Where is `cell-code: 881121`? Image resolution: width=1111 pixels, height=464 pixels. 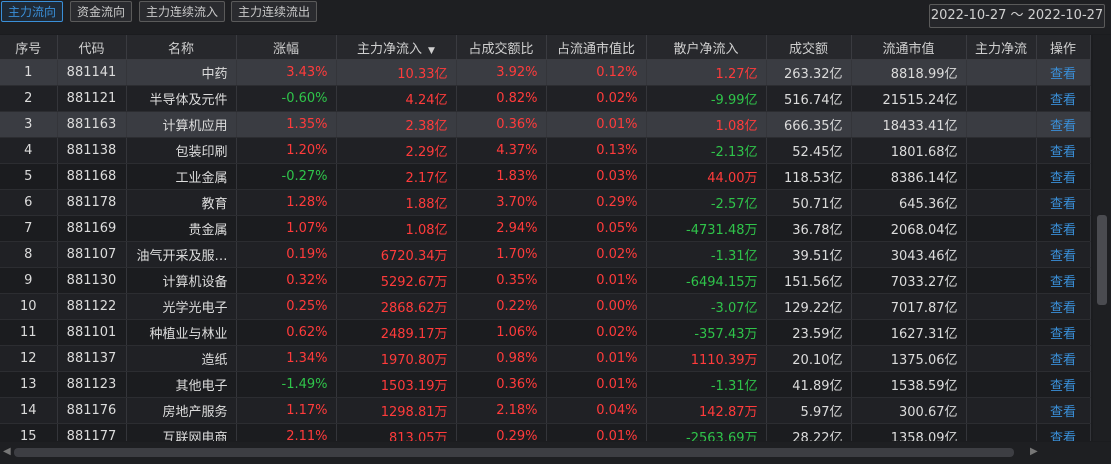
cell-code: 881121 is located at coordinates (92, 98).